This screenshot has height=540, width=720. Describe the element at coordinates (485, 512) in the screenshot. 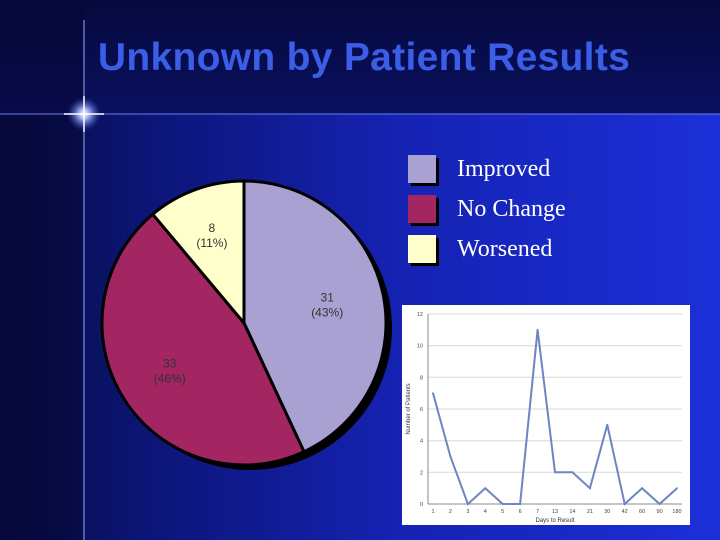

I see `x-tick-label-4: 4` at that location.